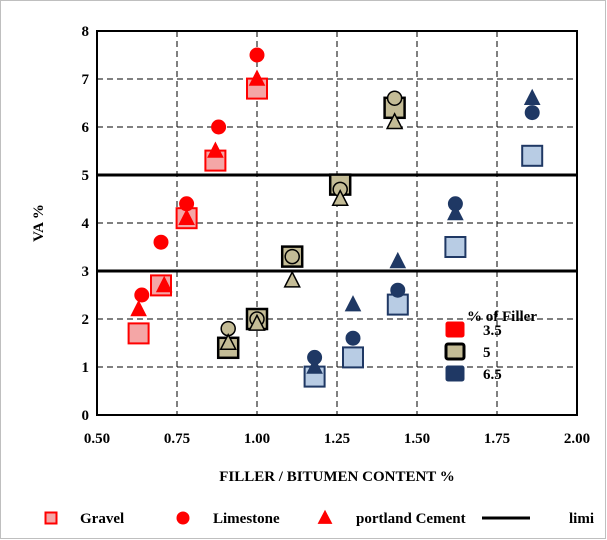  Describe the element at coordinates (577, 439) in the screenshot. I see `x-tick-label: 2.00` at that location.